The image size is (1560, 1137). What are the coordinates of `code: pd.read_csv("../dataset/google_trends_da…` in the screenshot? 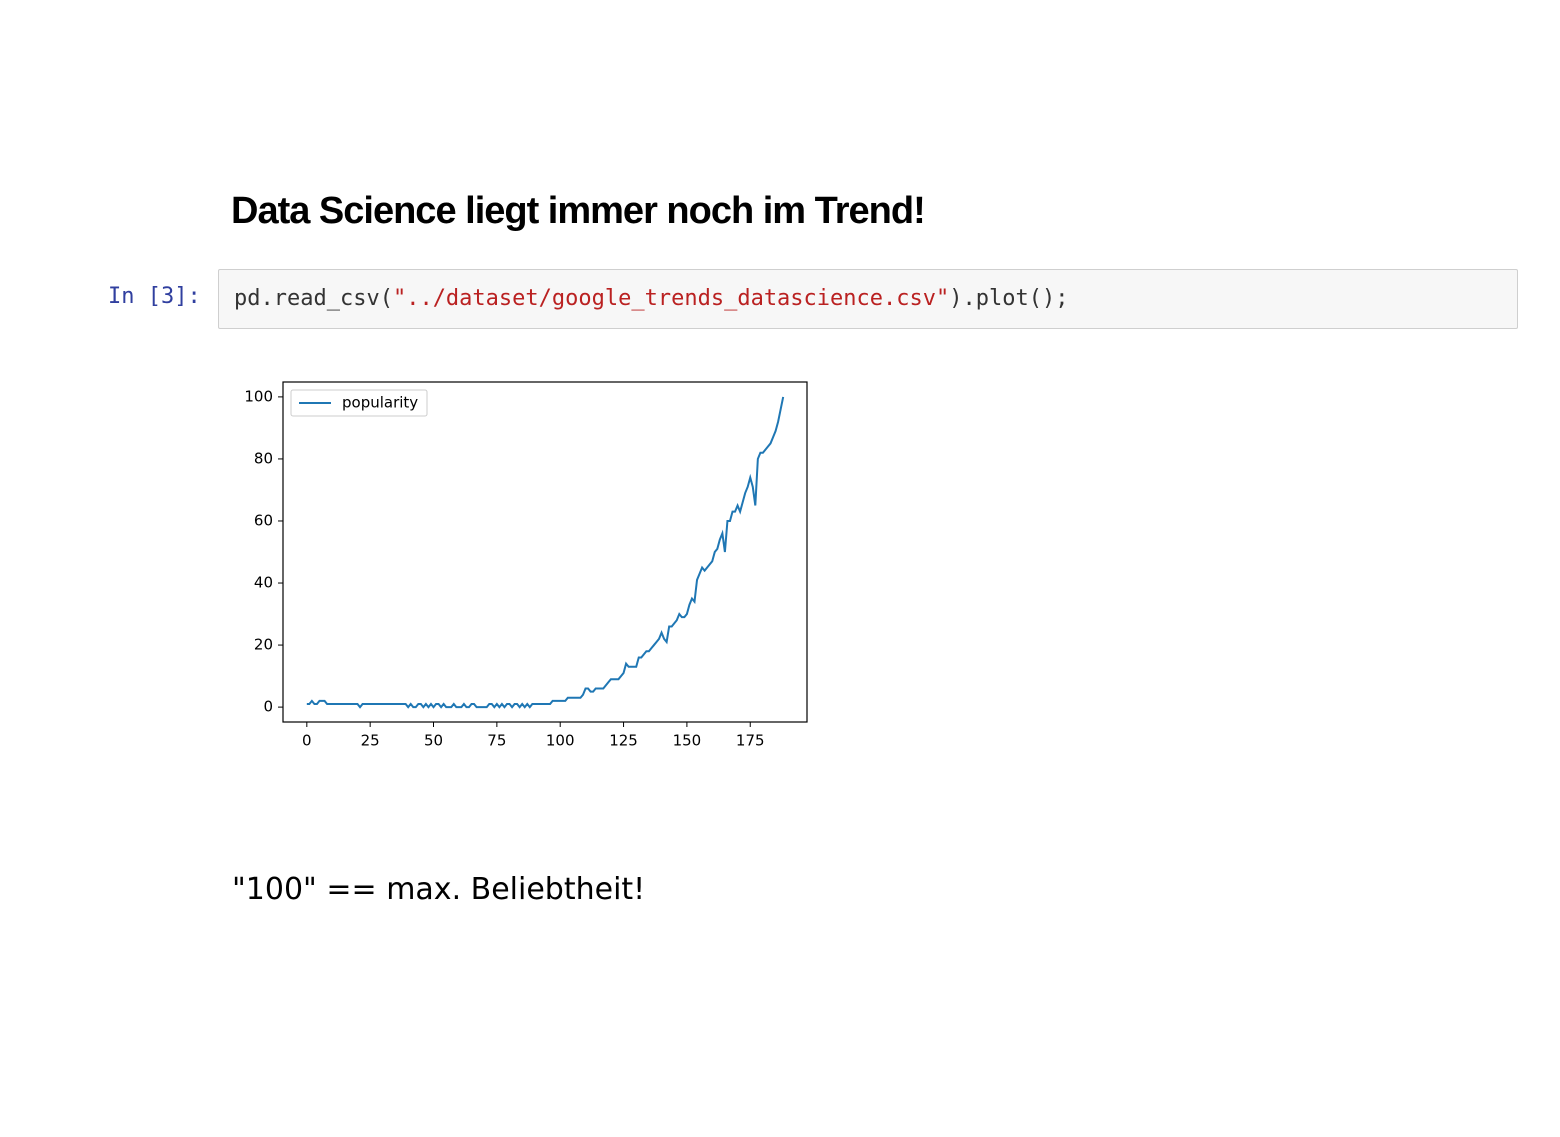 It's located at (651, 298).